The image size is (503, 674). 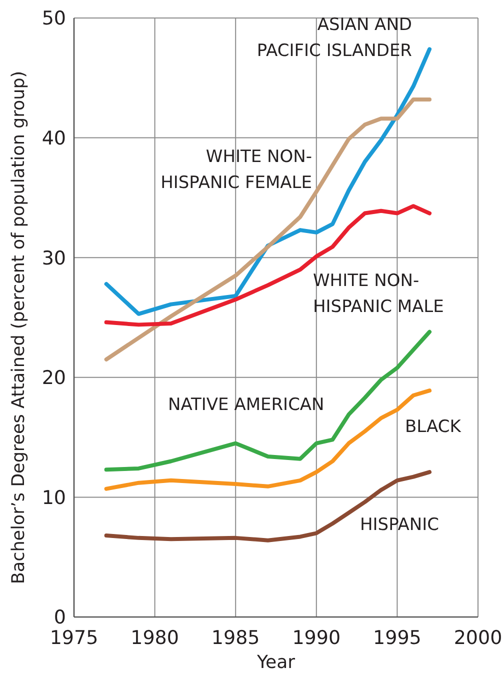 I want to click on x-tick-label: 2000, so click(x=478, y=638).